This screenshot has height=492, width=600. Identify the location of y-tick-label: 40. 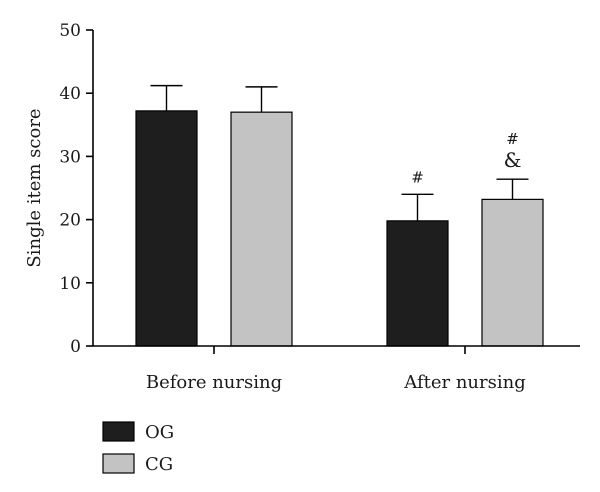
(70, 94).